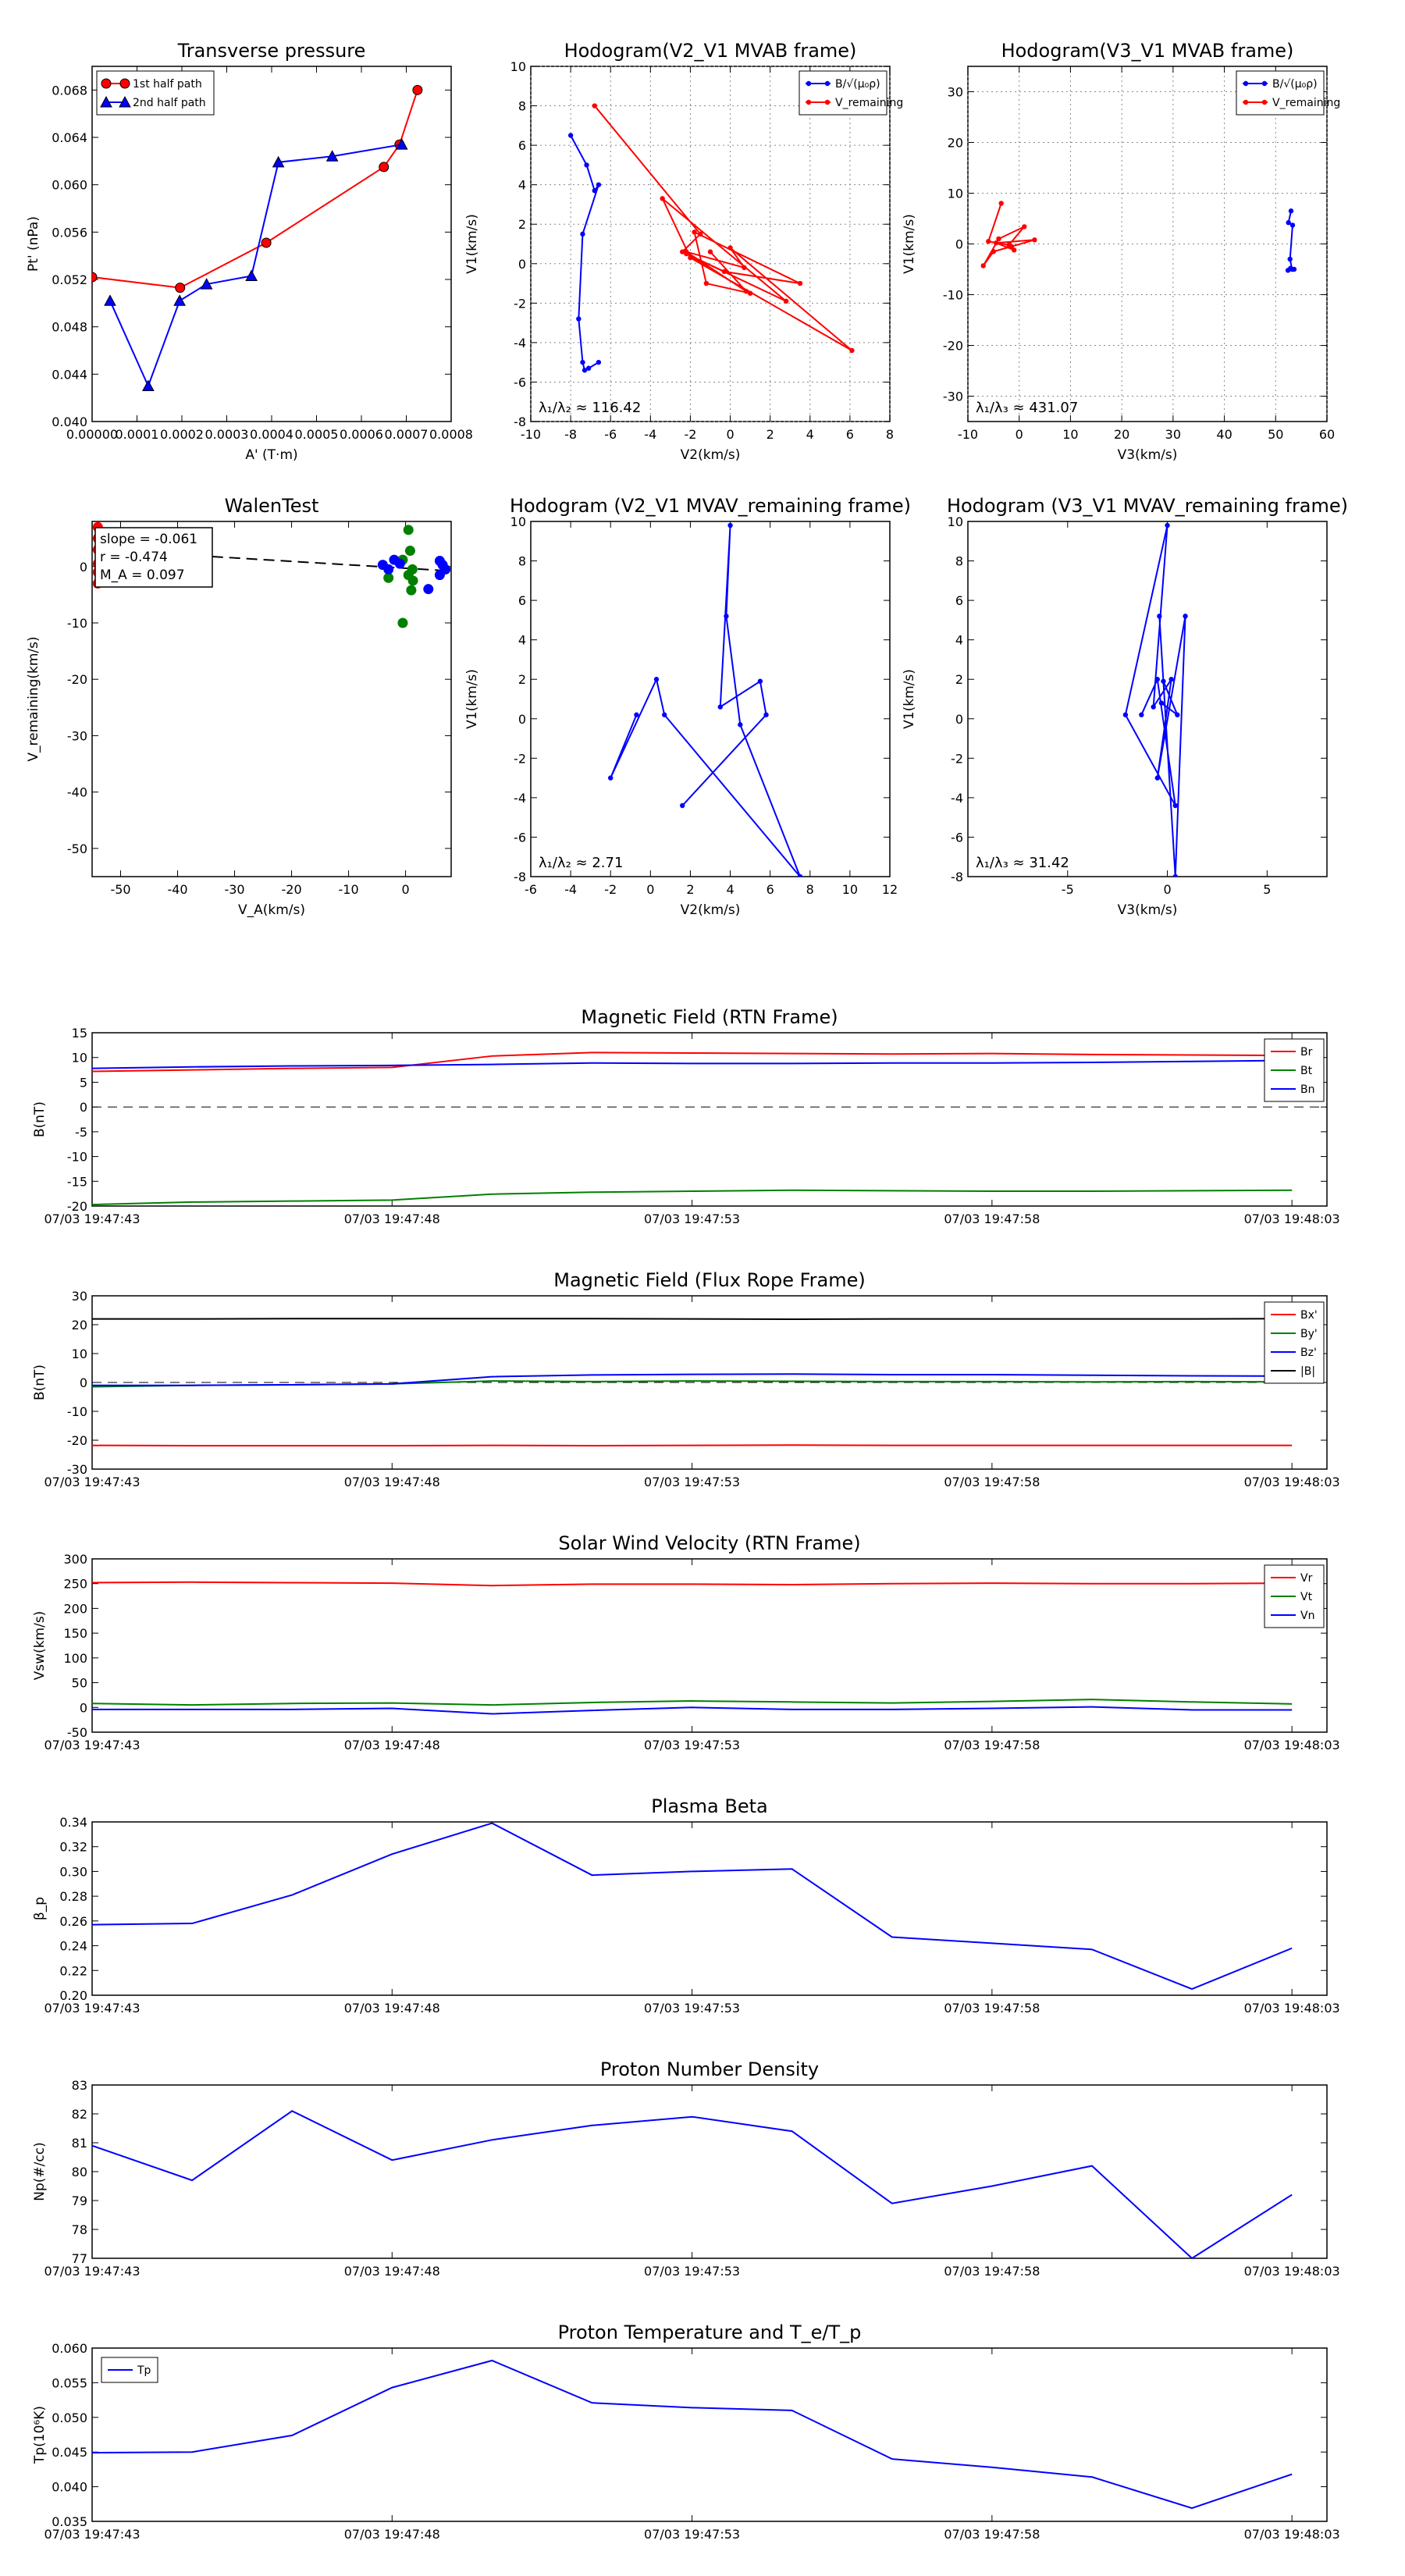 This screenshot has height=2576, width=1405. What do you see at coordinates (992, 1745) in the screenshot?
I see `solar-wind-velocity-xtick-label: 07/03 19:47:58` at bounding box center [992, 1745].